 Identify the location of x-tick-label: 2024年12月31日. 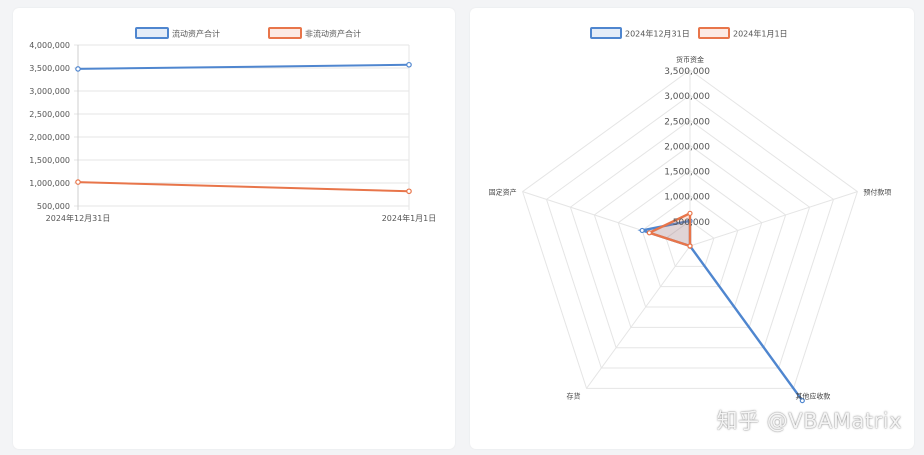
(78, 218).